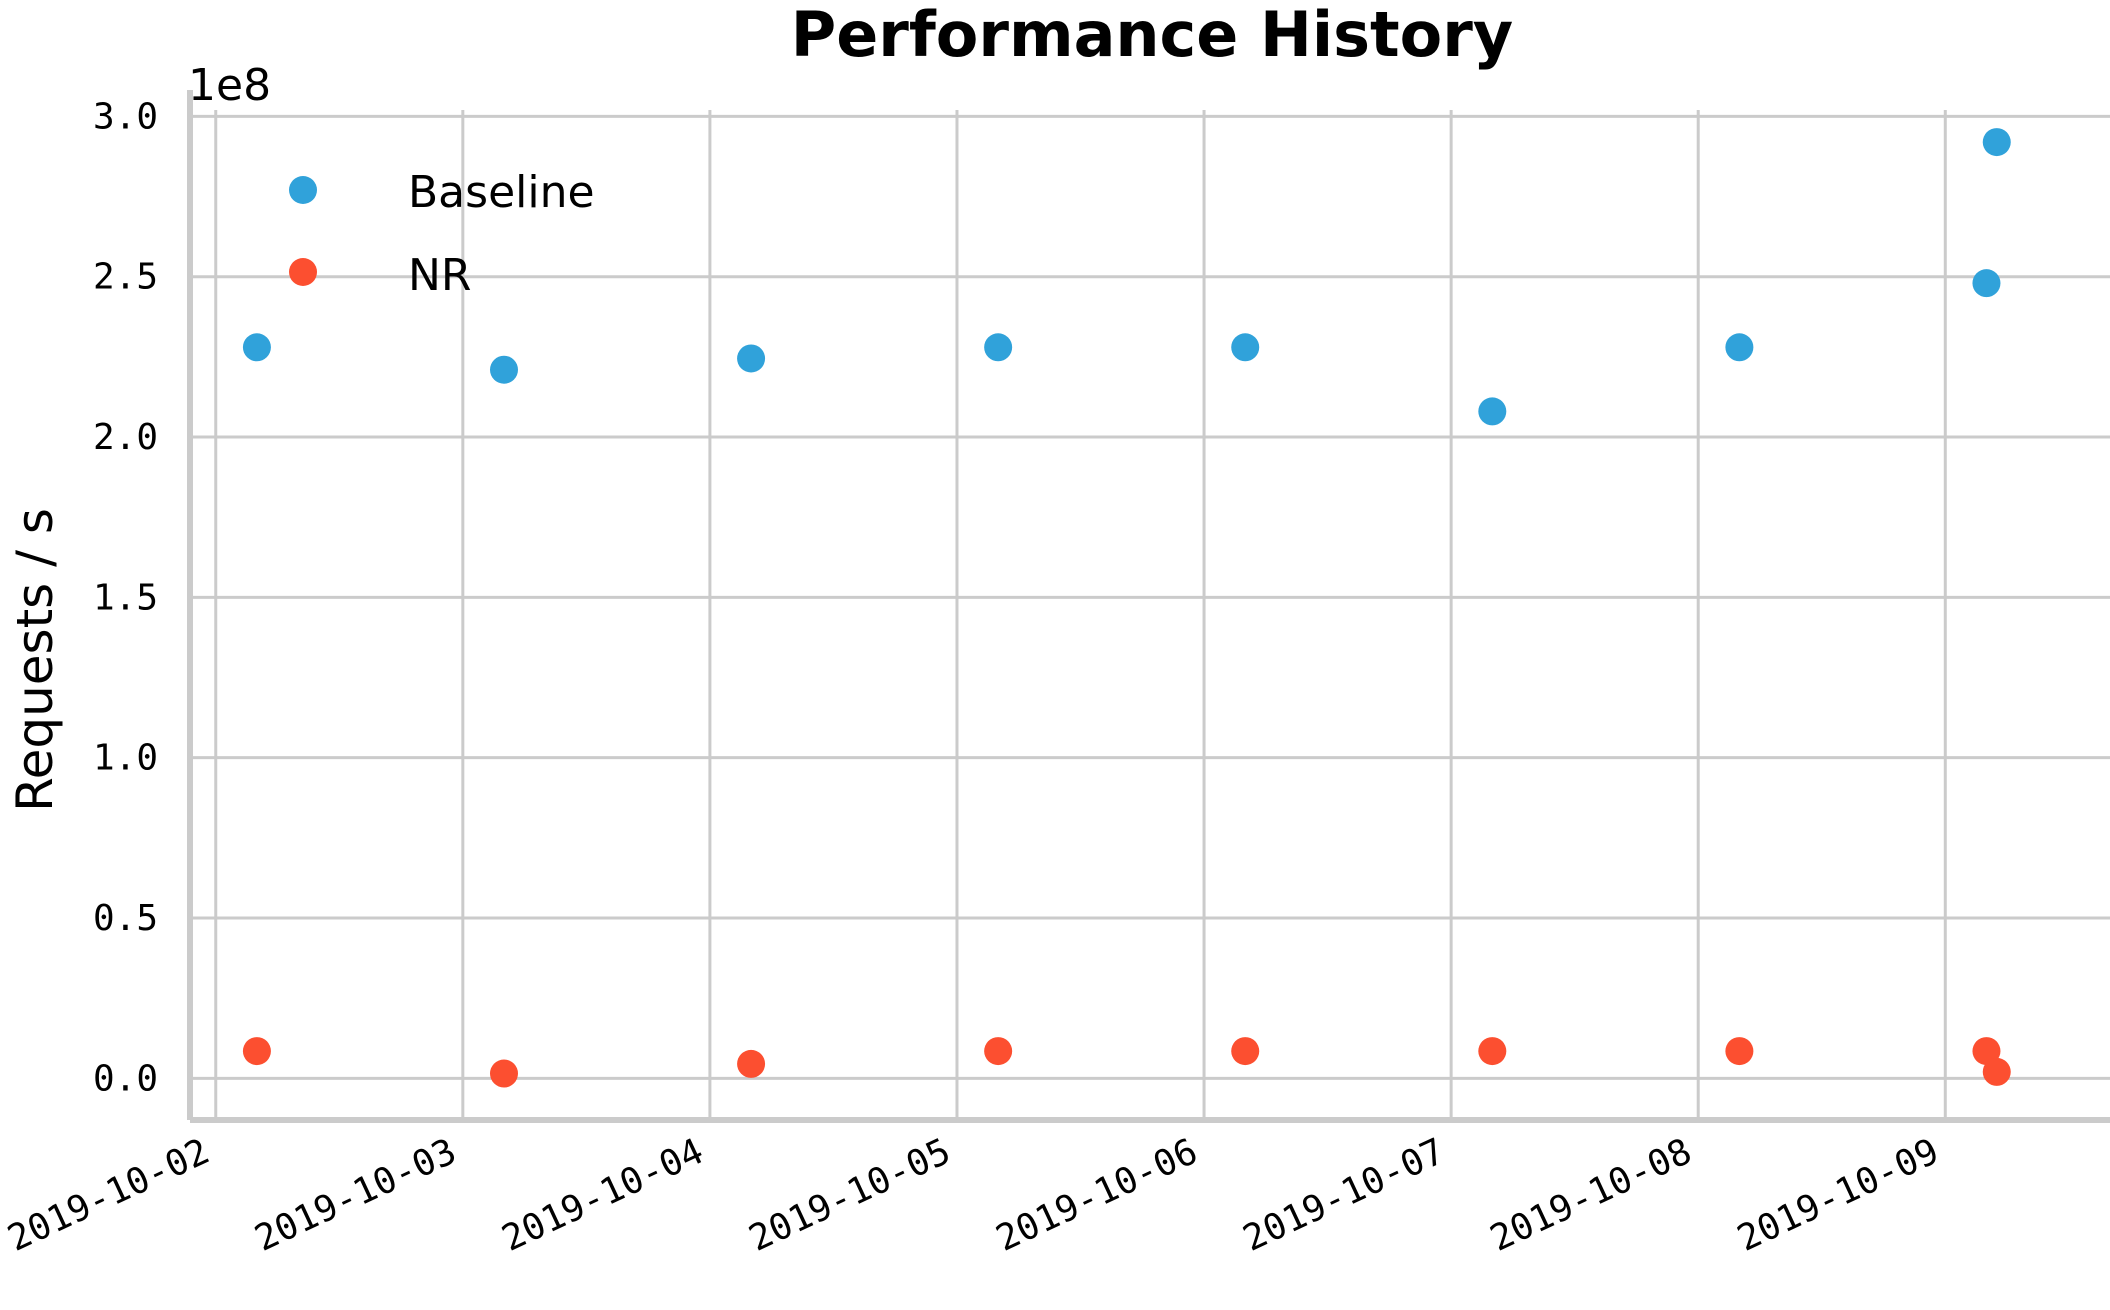  I want to click on y-tick-label: 1.0, so click(125, 758).